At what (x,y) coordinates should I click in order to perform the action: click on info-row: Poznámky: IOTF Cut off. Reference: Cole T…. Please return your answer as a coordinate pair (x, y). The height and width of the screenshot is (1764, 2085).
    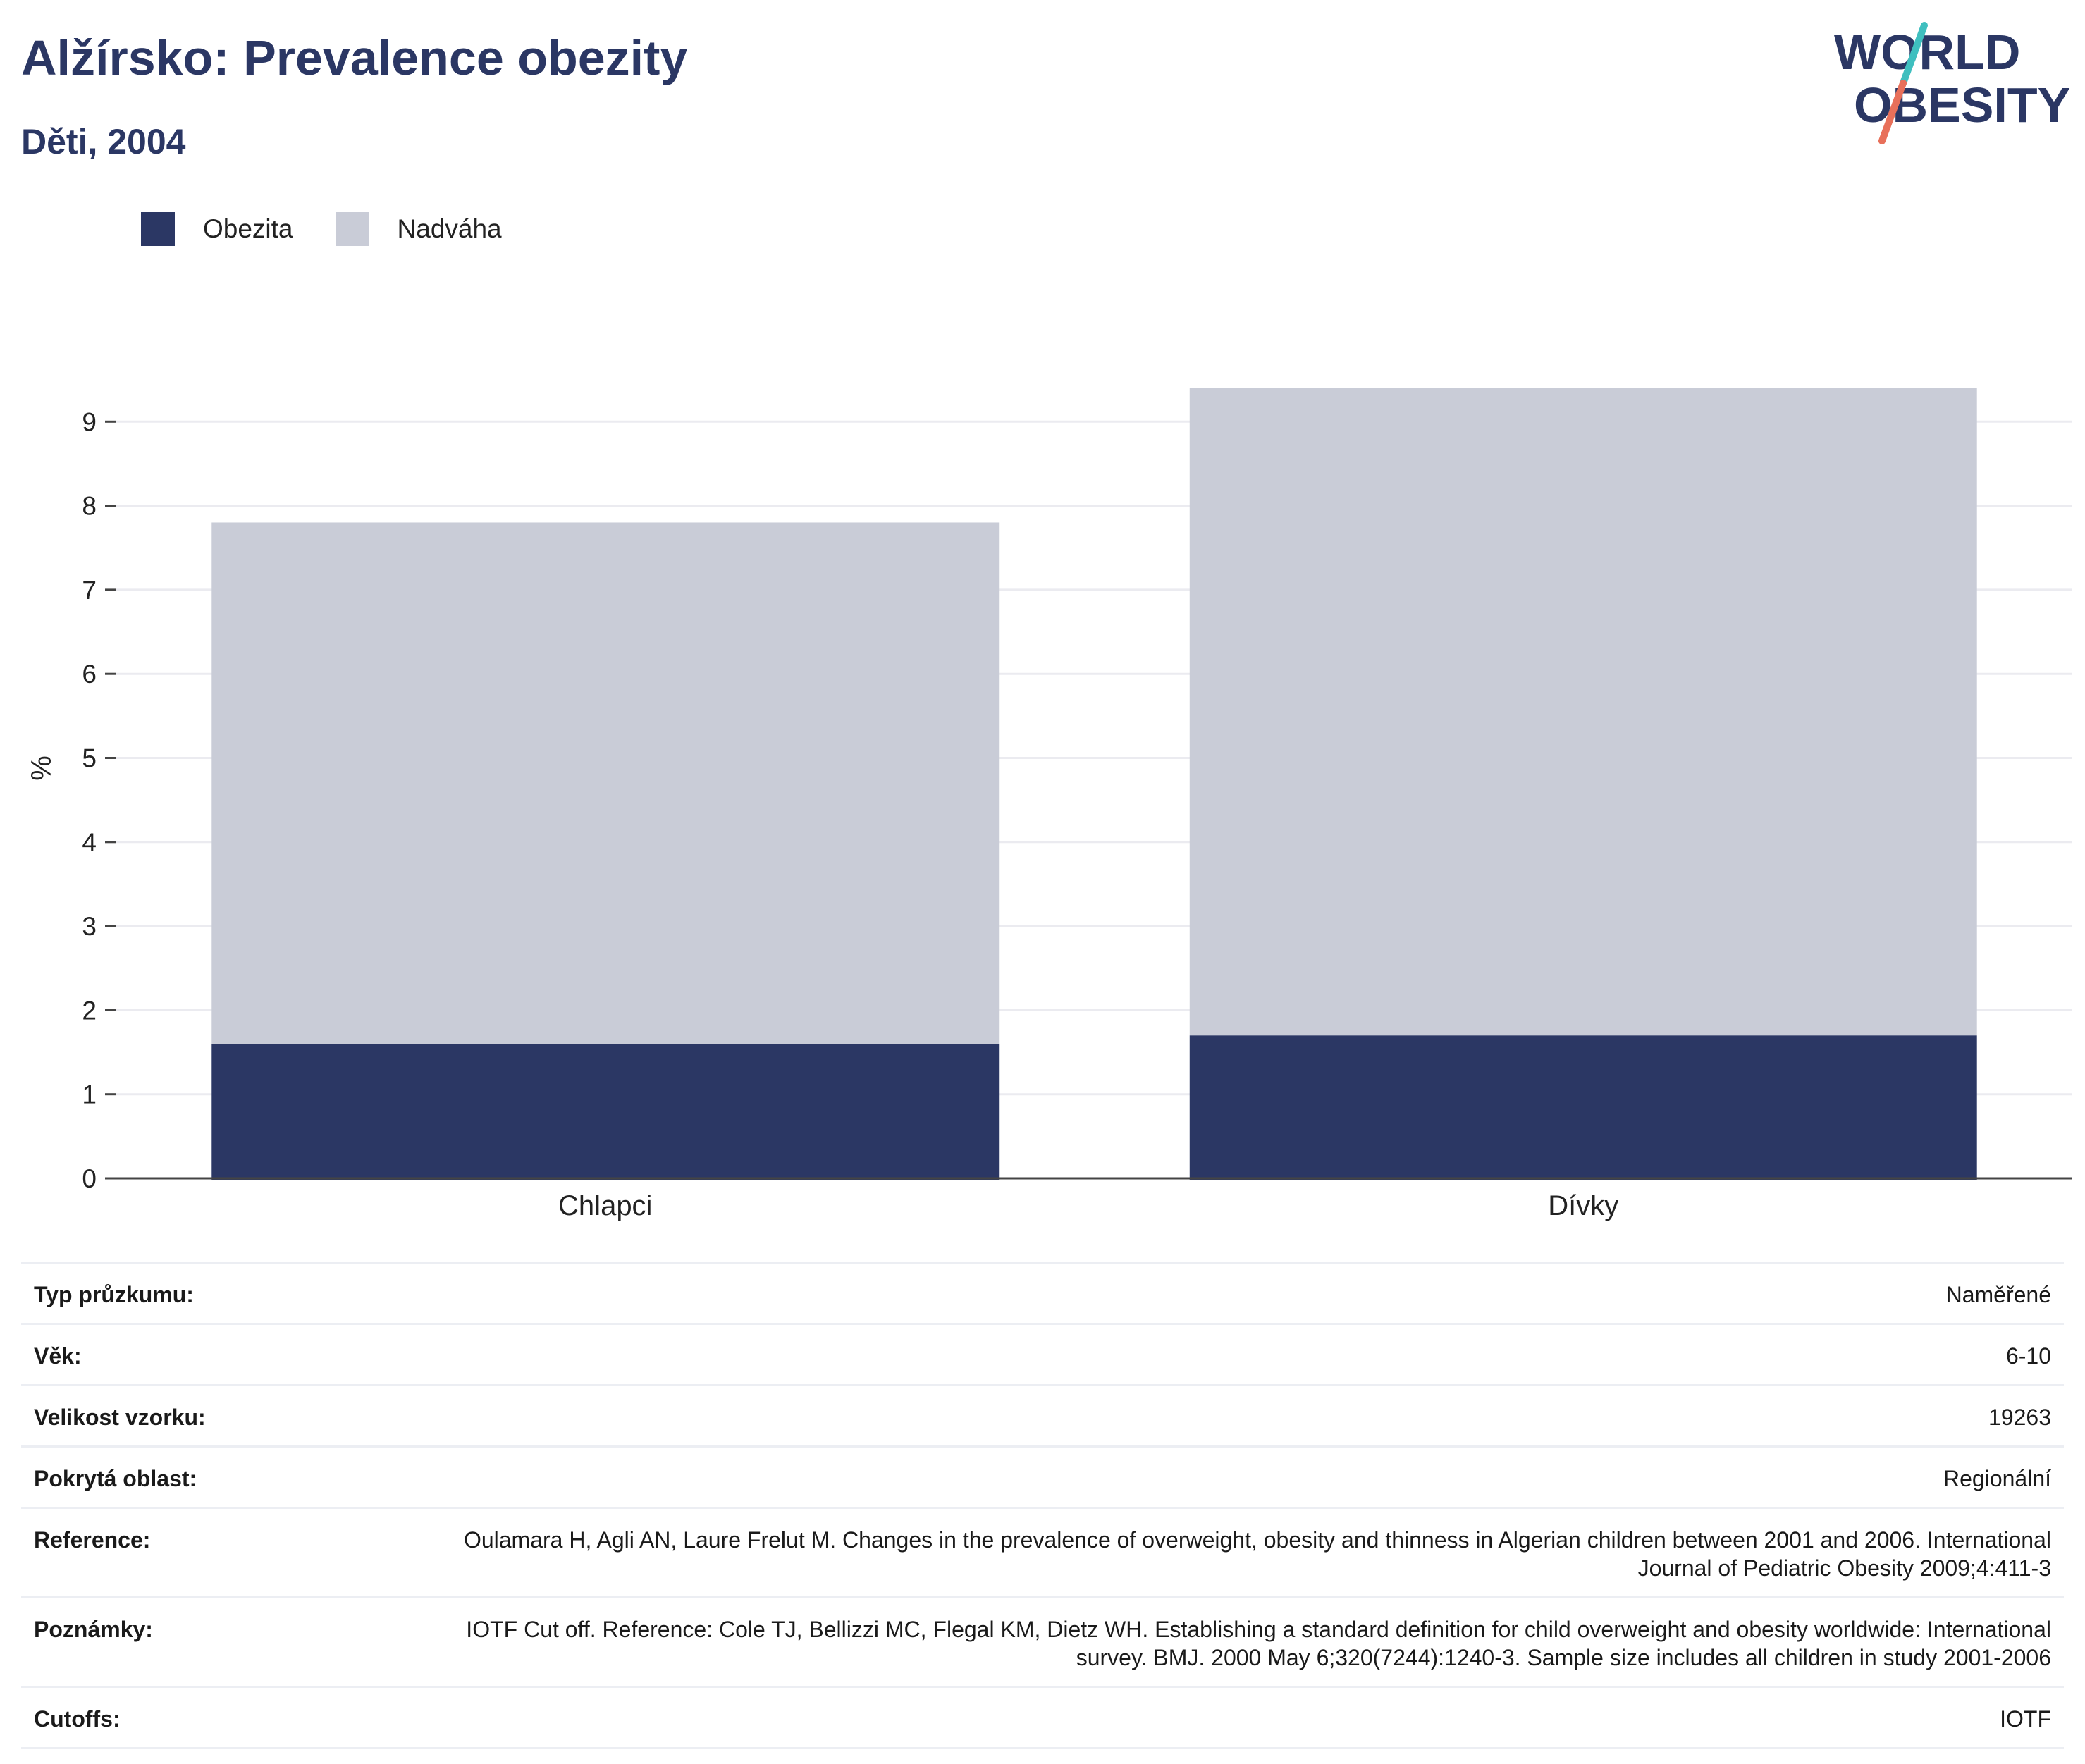
    Looking at the image, I should click on (1042, 1641).